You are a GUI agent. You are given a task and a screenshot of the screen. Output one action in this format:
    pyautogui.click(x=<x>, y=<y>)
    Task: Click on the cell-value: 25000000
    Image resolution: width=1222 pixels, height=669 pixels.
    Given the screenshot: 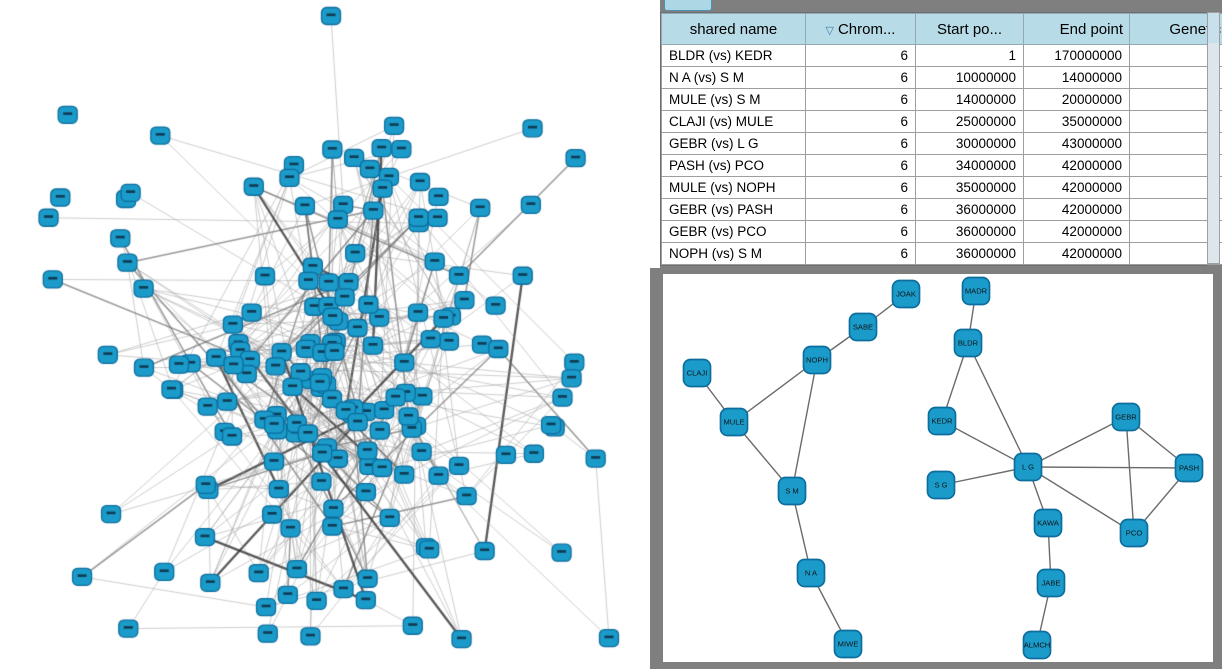 What is the action you would take?
    pyautogui.click(x=969, y=121)
    